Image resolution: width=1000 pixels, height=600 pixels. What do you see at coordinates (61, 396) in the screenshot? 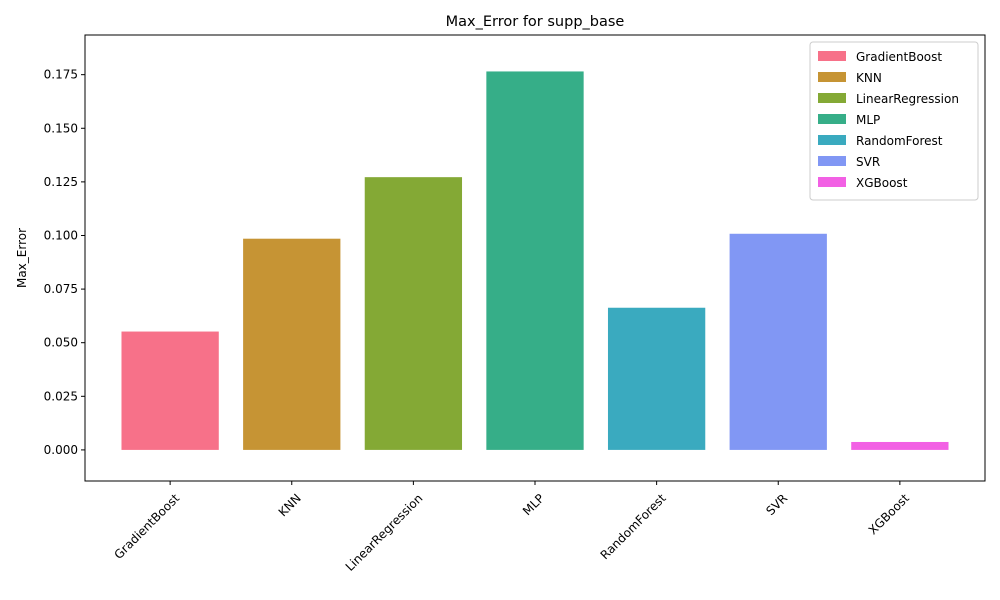
I see `y-tick-label: 0.025` at bounding box center [61, 396].